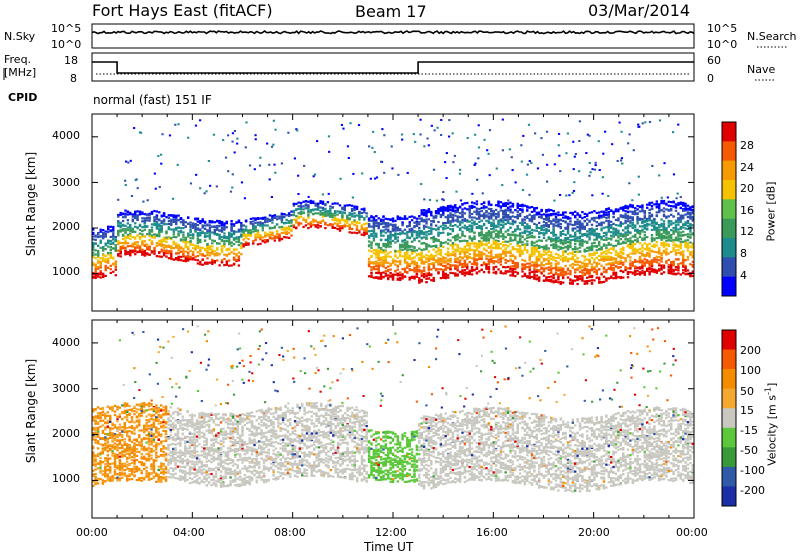 This screenshot has height=554, width=800. Describe the element at coordinates (66, 342) in the screenshot. I see `vel-ytick-4000: 4000` at that location.